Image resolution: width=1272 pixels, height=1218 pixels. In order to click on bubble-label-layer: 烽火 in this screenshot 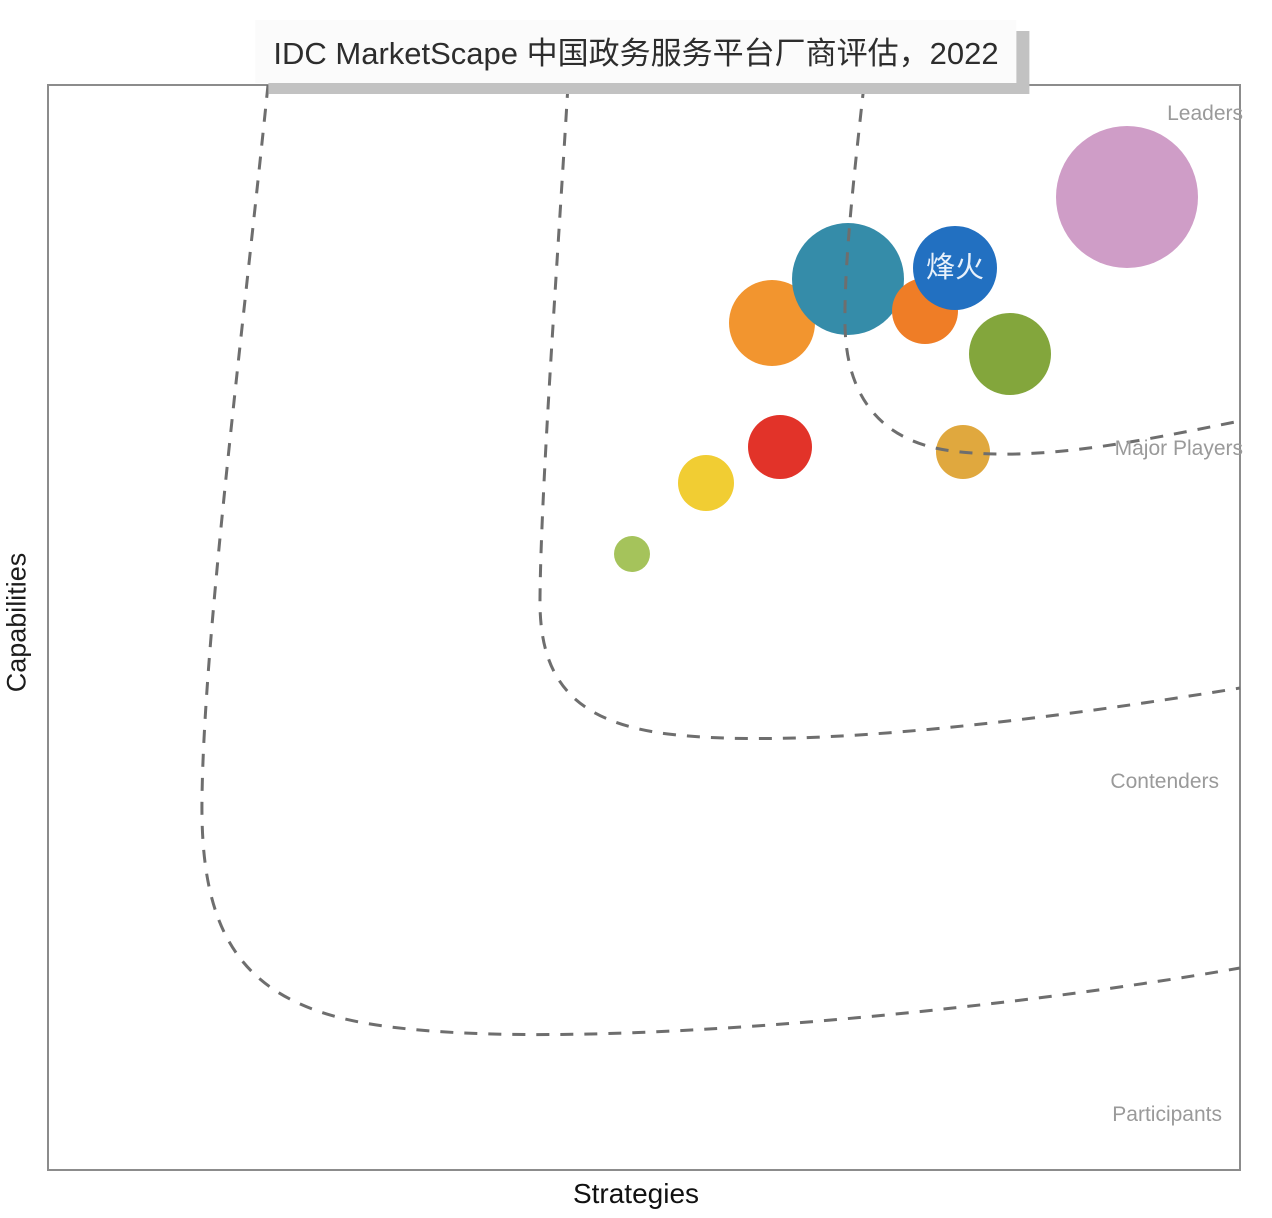, I will do `click(955, 267)`.